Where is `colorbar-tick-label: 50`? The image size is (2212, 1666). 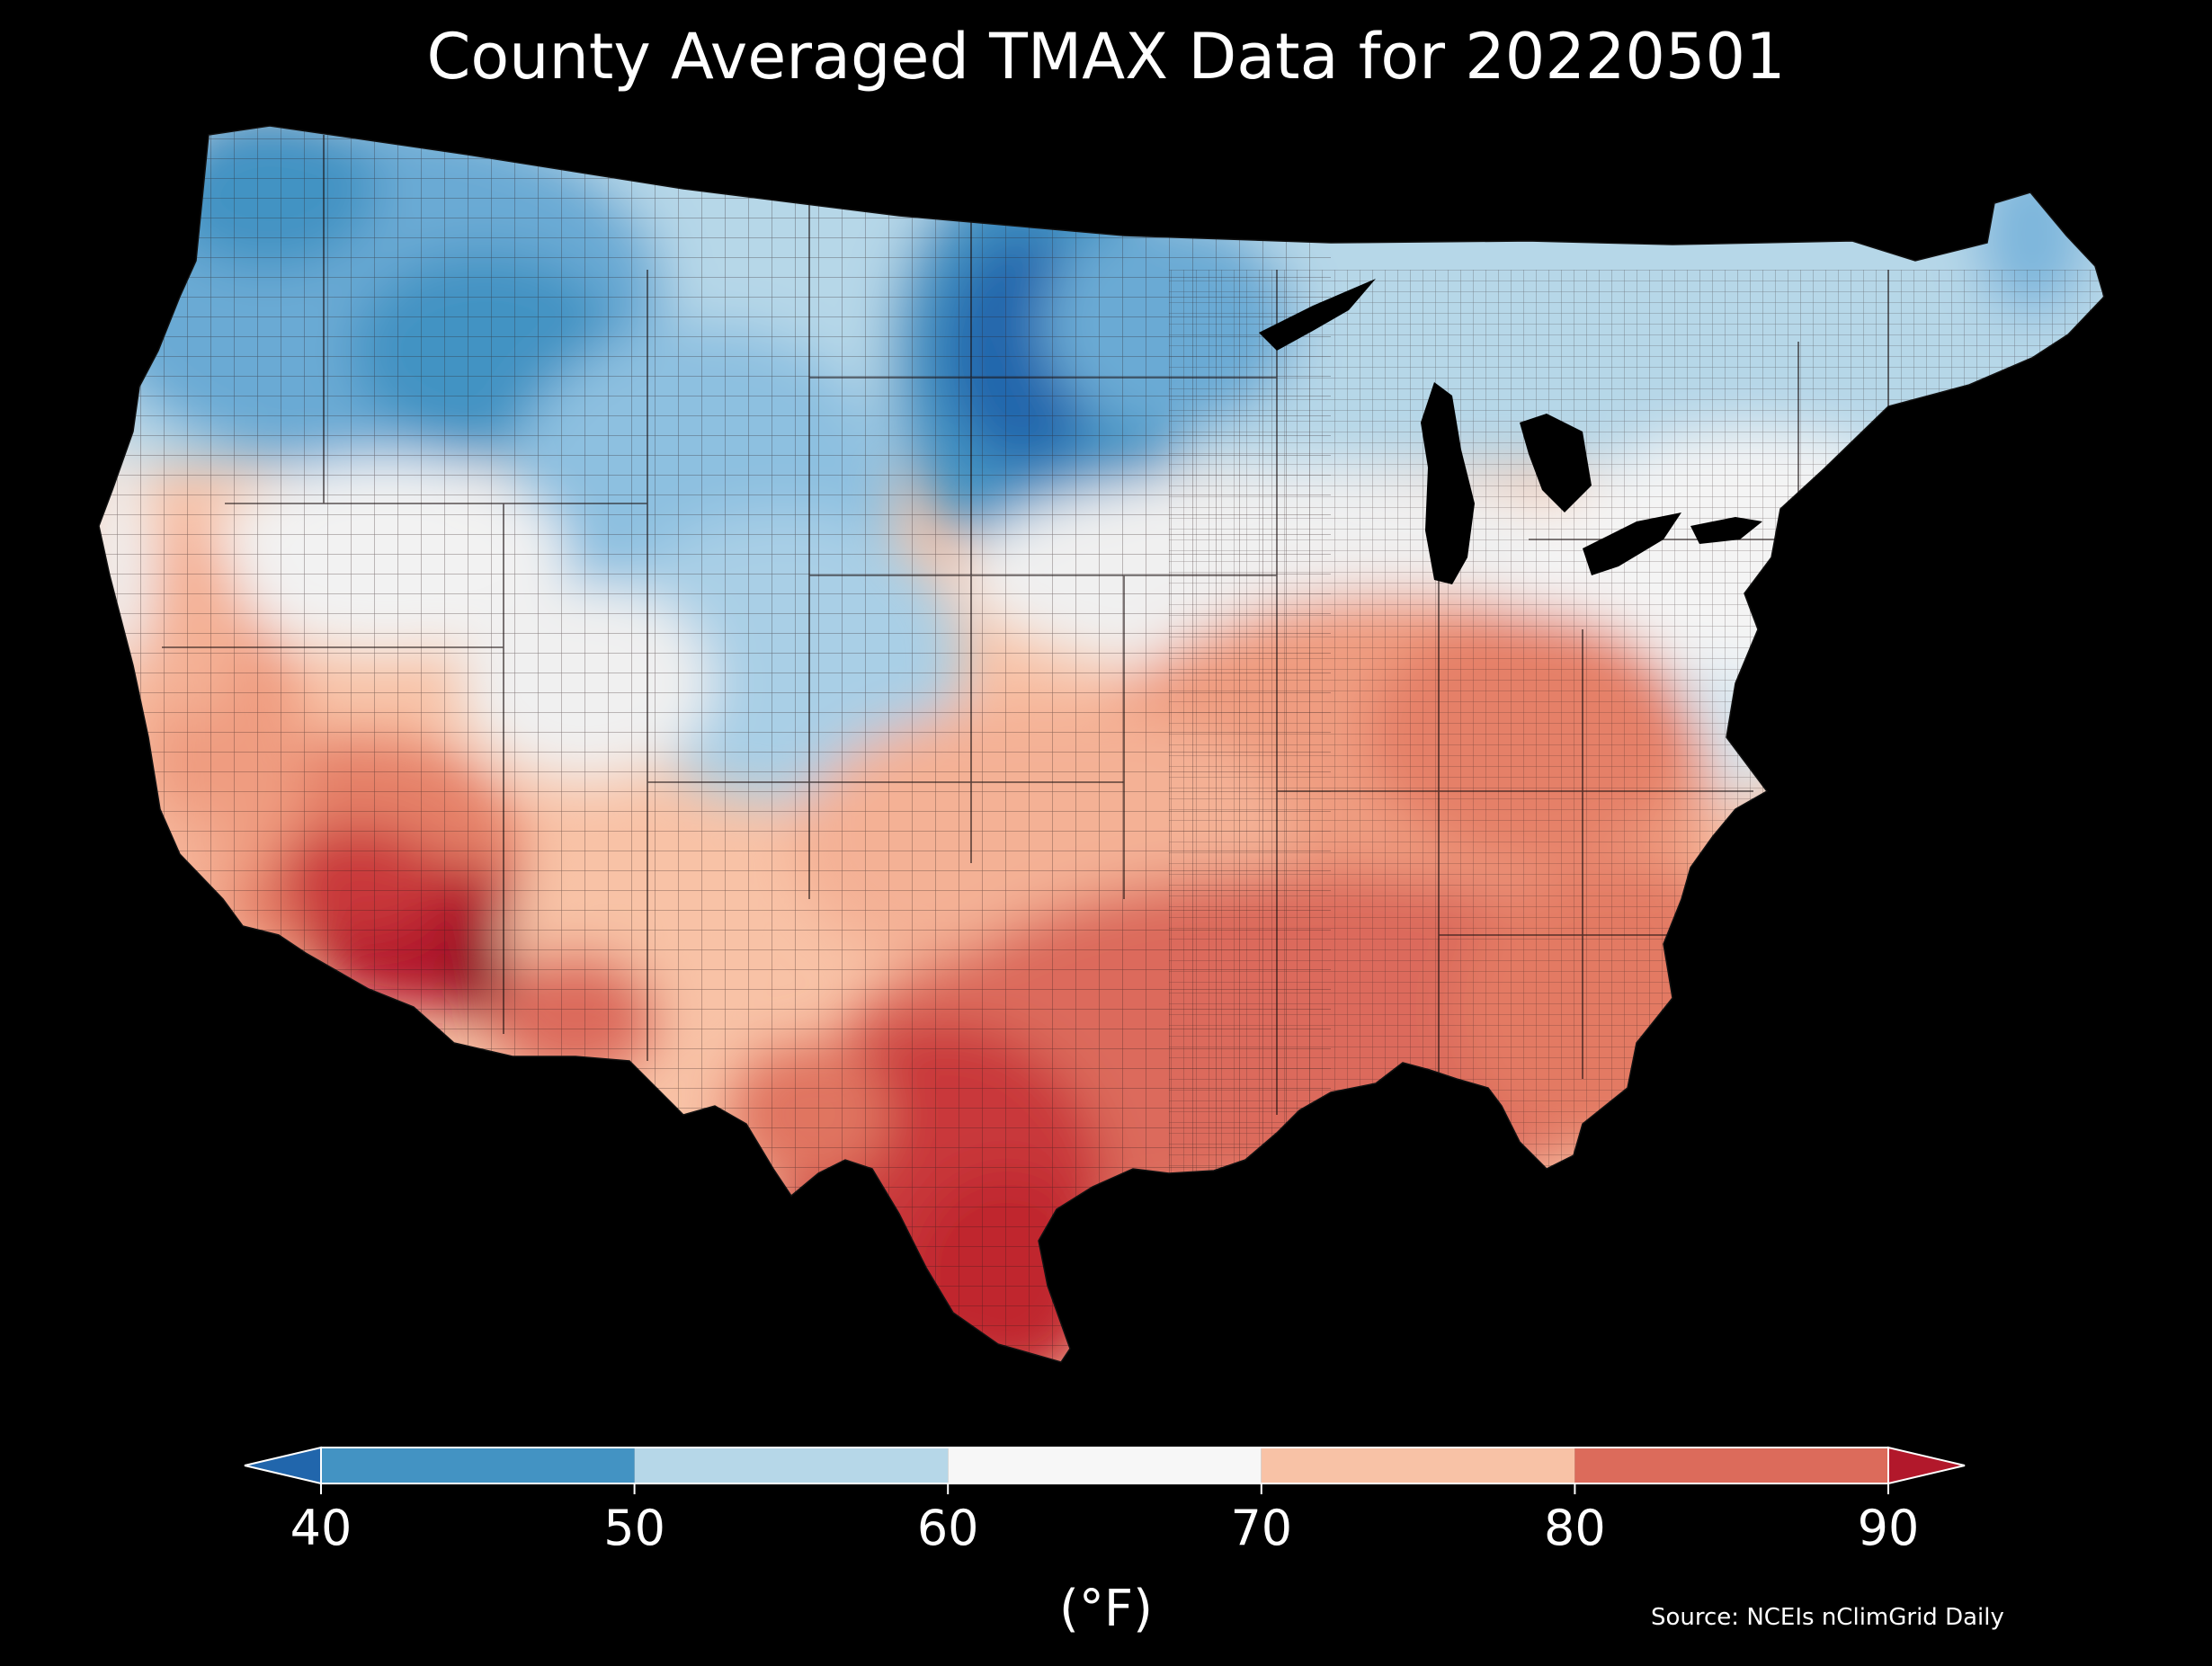 colorbar-tick-label: 50 is located at coordinates (634, 1528).